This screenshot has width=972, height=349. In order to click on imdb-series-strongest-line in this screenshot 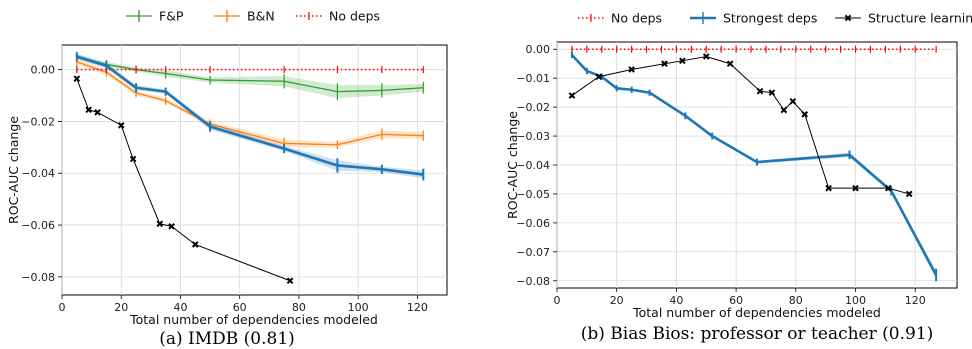, I will do `click(250, 115)`.